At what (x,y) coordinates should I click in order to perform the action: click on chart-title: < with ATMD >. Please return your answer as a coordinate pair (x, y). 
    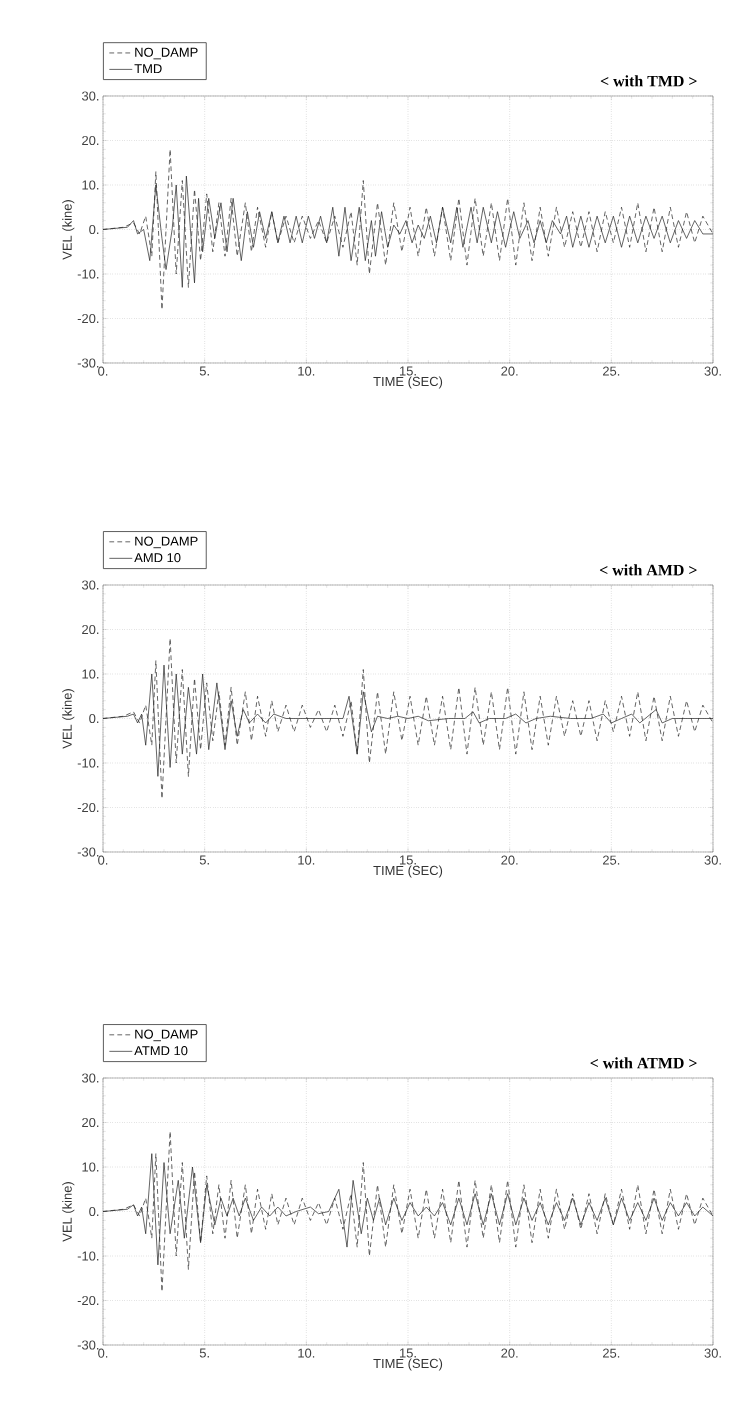
    Looking at the image, I should click on (643, 1063).